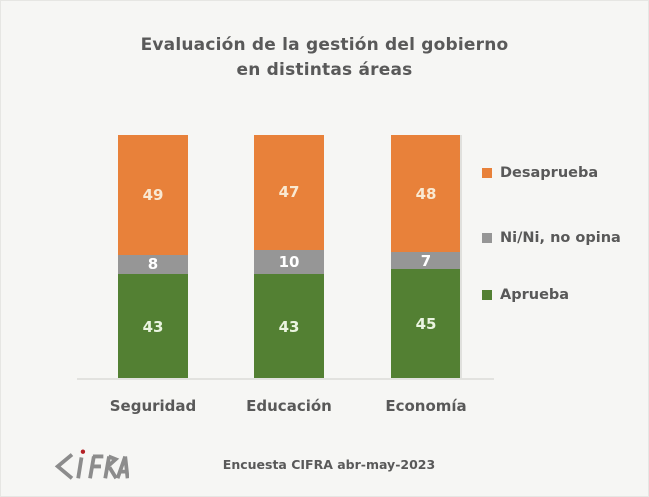 This screenshot has width=649, height=497. I want to click on legend-item-desaprueba: Desaprueba, so click(540, 173).